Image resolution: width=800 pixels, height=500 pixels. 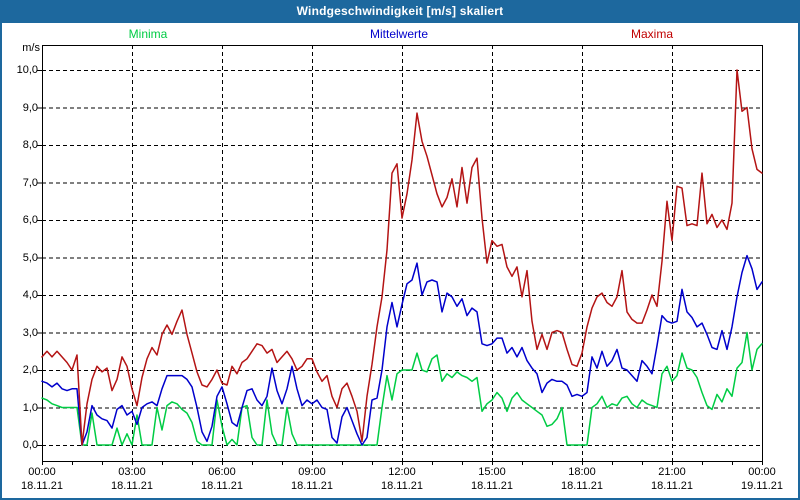 What do you see at coordinates (132, 472) in the screenshot?
I see `x-tick-time-label: 03:00` at bounding box center [132, 472].